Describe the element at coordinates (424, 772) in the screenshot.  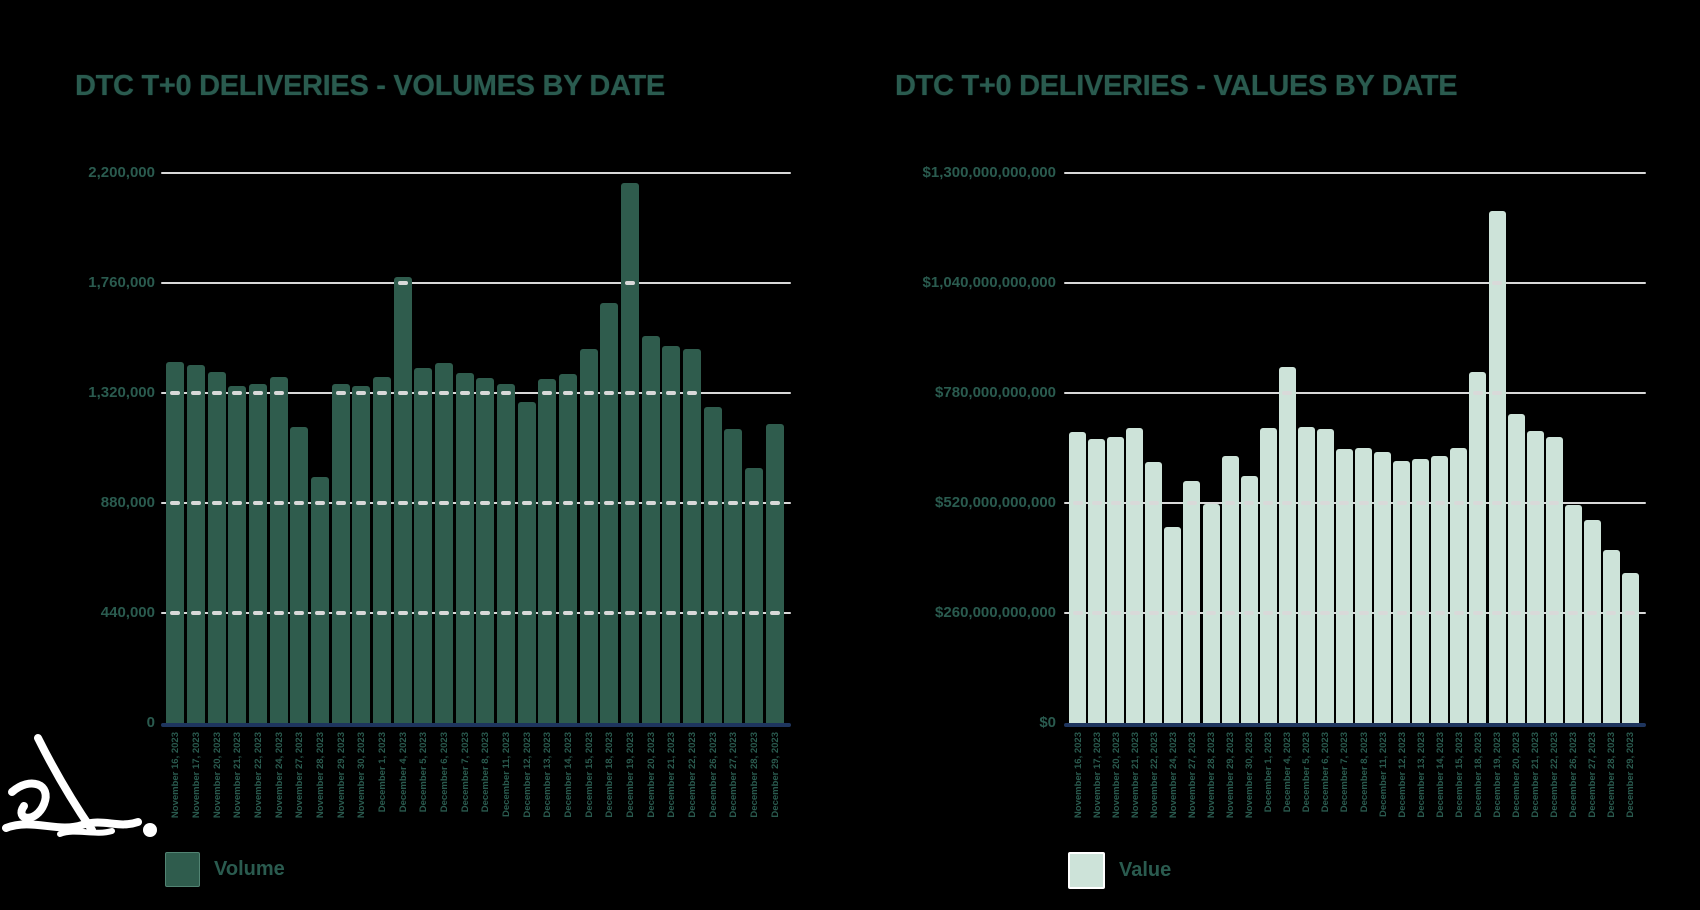
I see `x-axis-date-label: December 5, 2023` at that location.